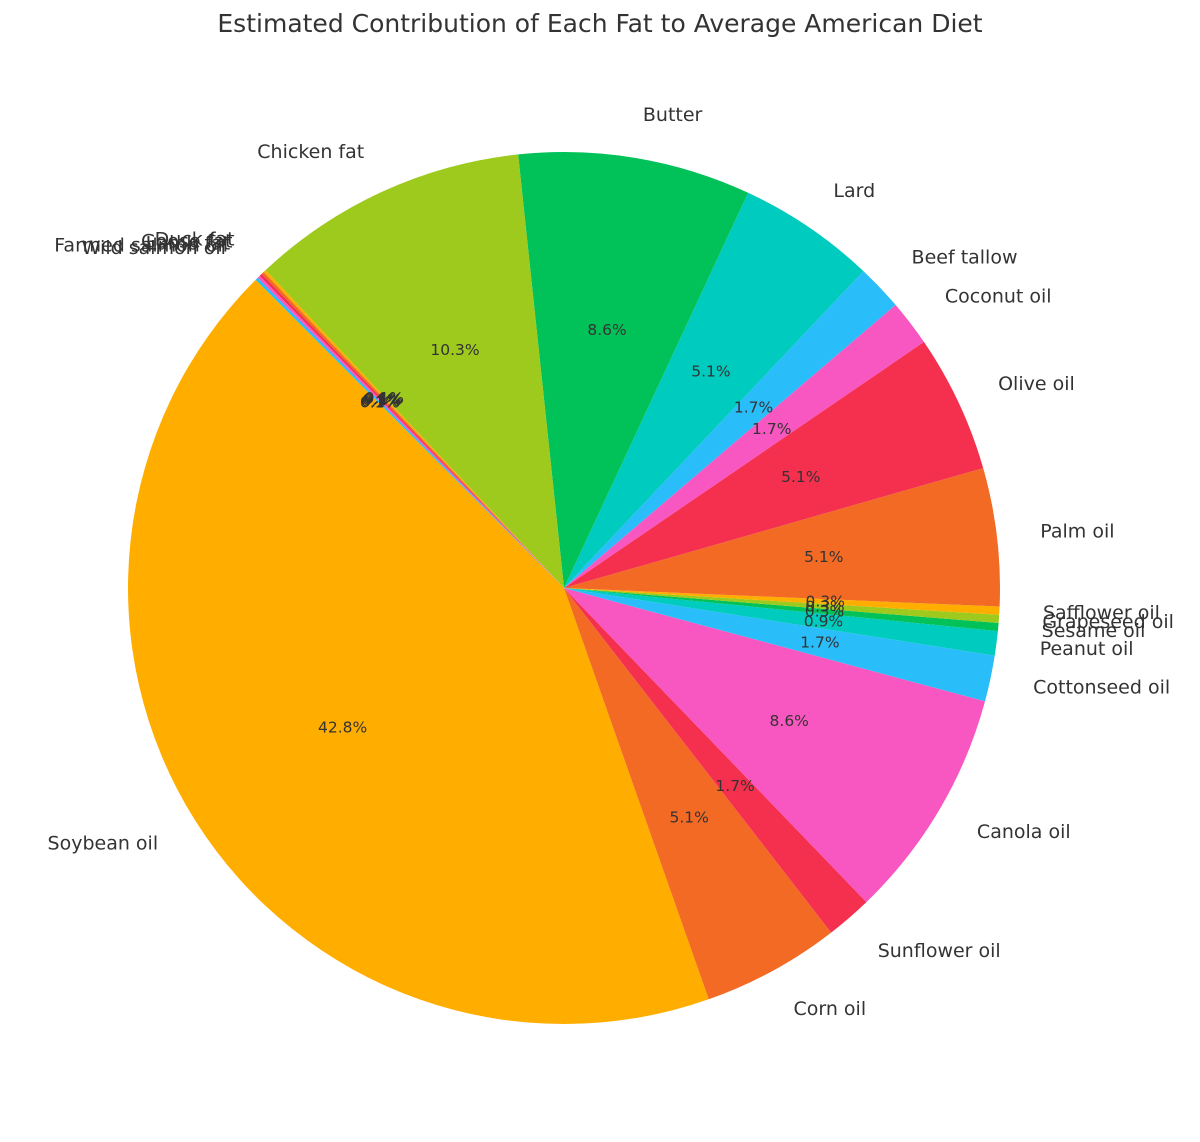  I want to click on pct-label-canola-oil: 8.6%, so click(789, 721).